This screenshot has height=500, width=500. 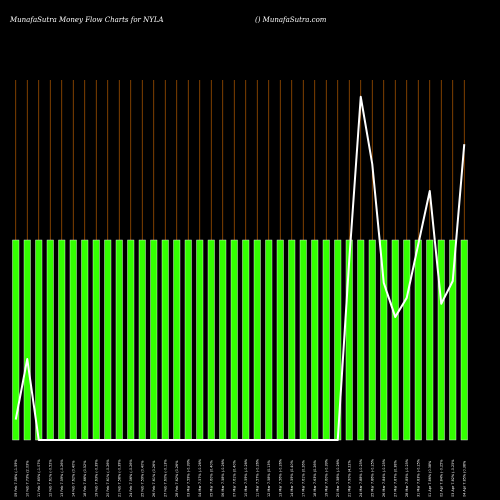 I want to click on x-tick-label: 02 Apr 7.84% (-0.25%, so click(x=441, y=478).